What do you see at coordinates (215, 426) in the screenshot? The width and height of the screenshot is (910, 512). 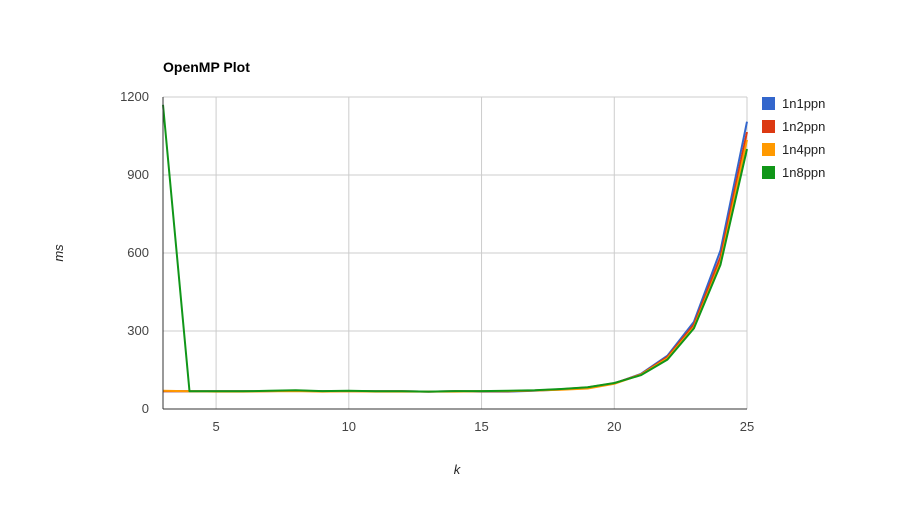 I see `x-tick-label: 5` at bounding box center [215, 426].